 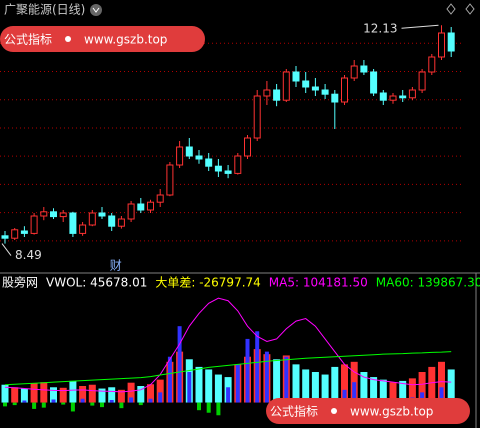 What do you see at coordinates (96, 10) in the screenshot?
I see `menu-button` at bounding box center [96, 10].